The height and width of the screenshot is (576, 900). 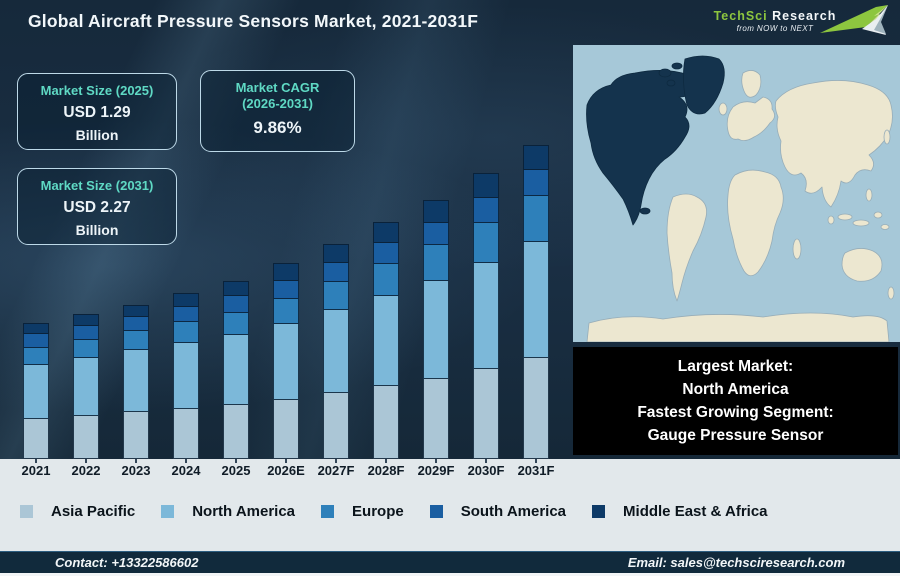 What do you see at coordinates (386, 470) in the screenshot?
I see `x-axis-label-2028F: 2028F` at bounding box center [386, 470].